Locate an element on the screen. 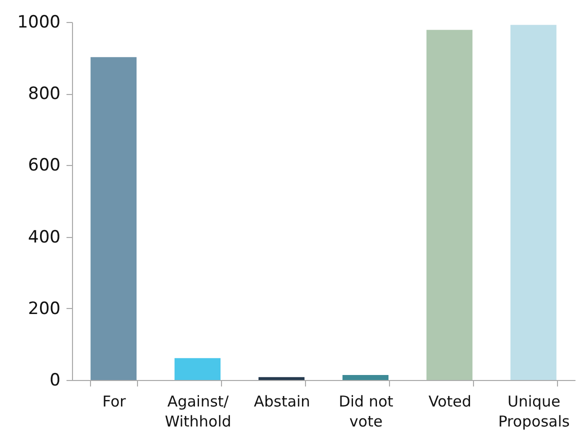 The height and width of the screenshot is (433, 582). x-tick-label: Abstain is located at coordinates (282, 401).